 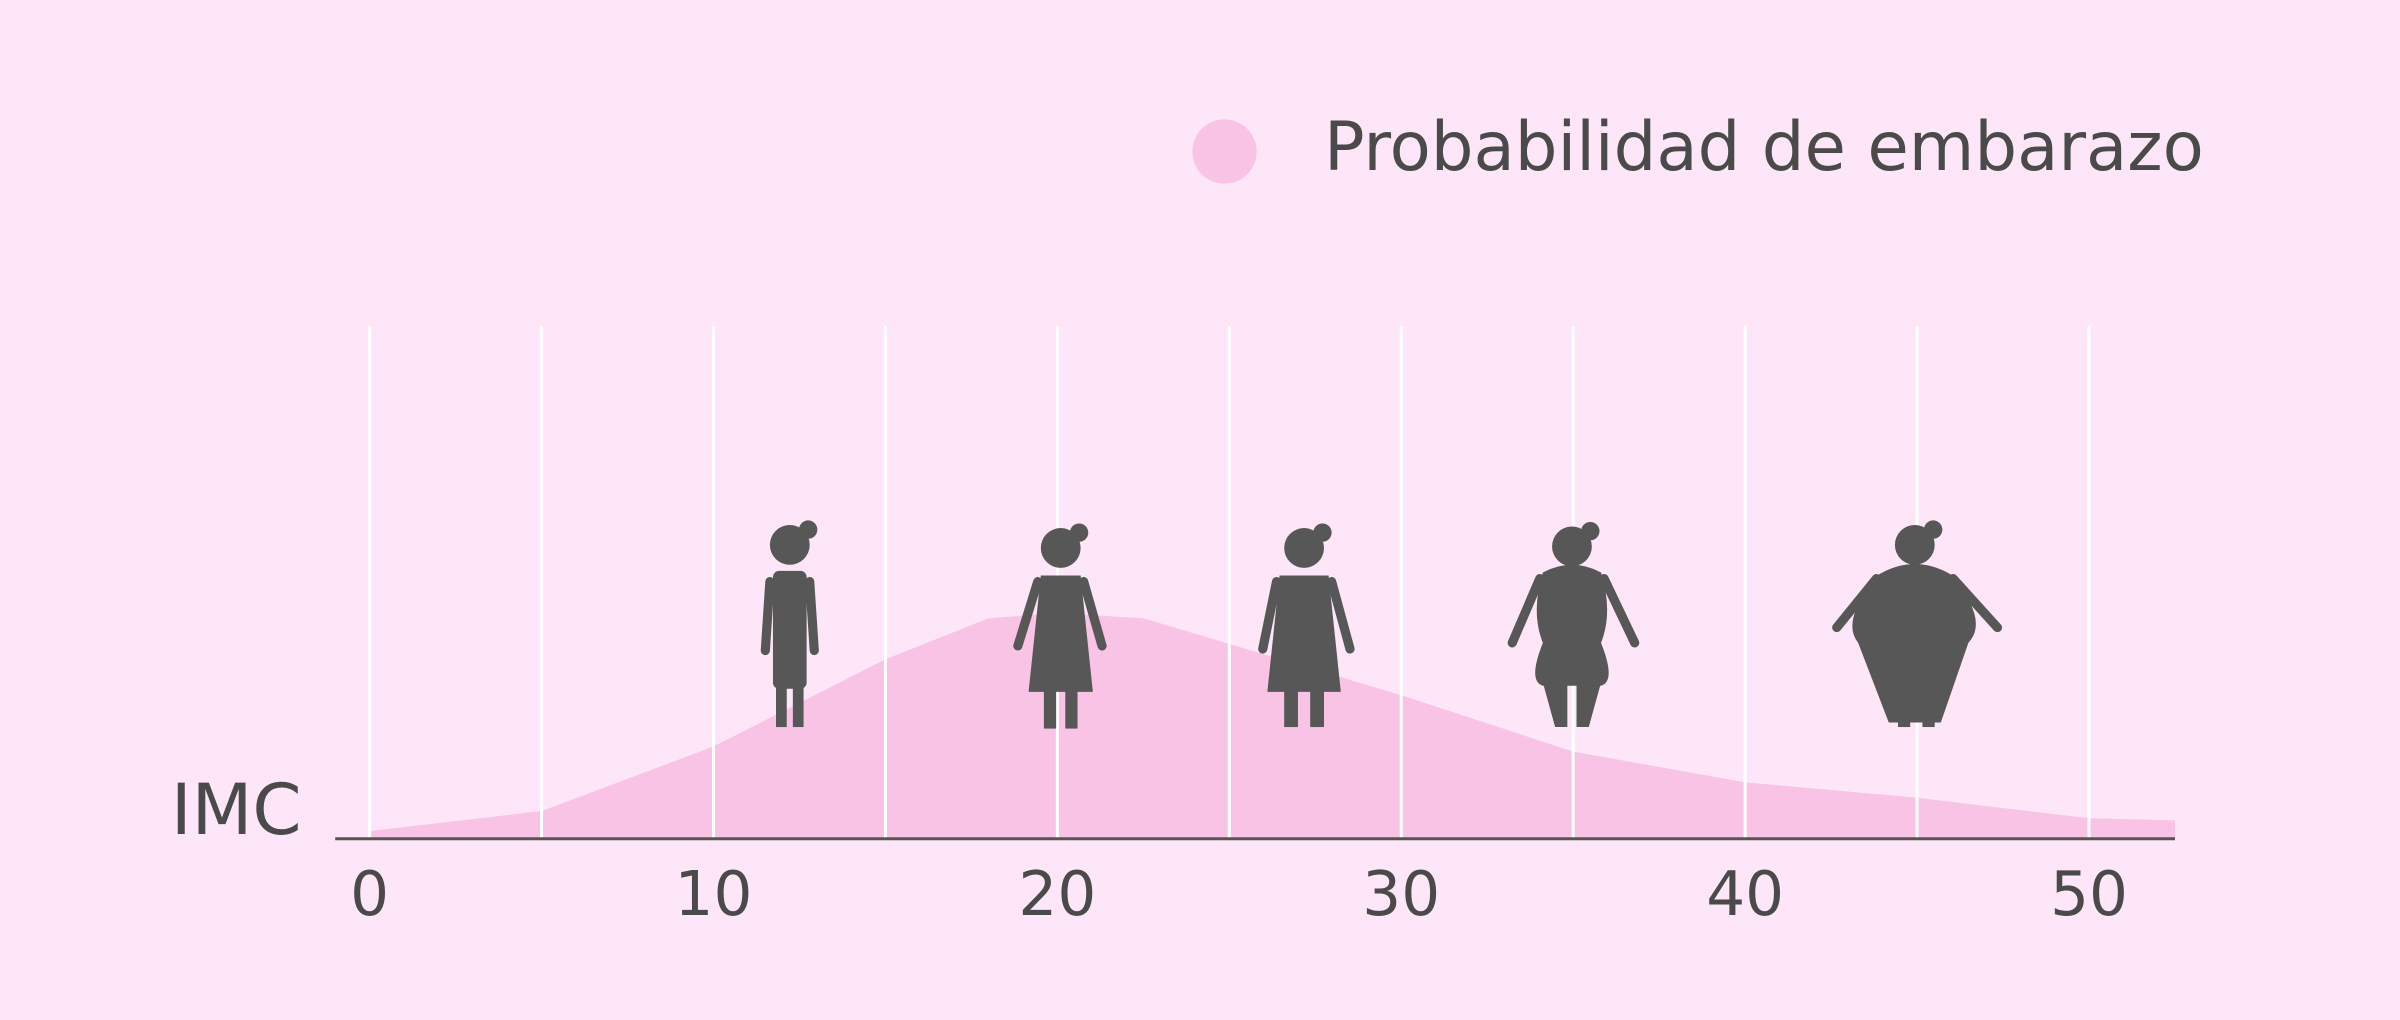 What do you see at coordinates (1381, 624) in the screenshot?
I see `figures` at bounding box center [1381, 624].